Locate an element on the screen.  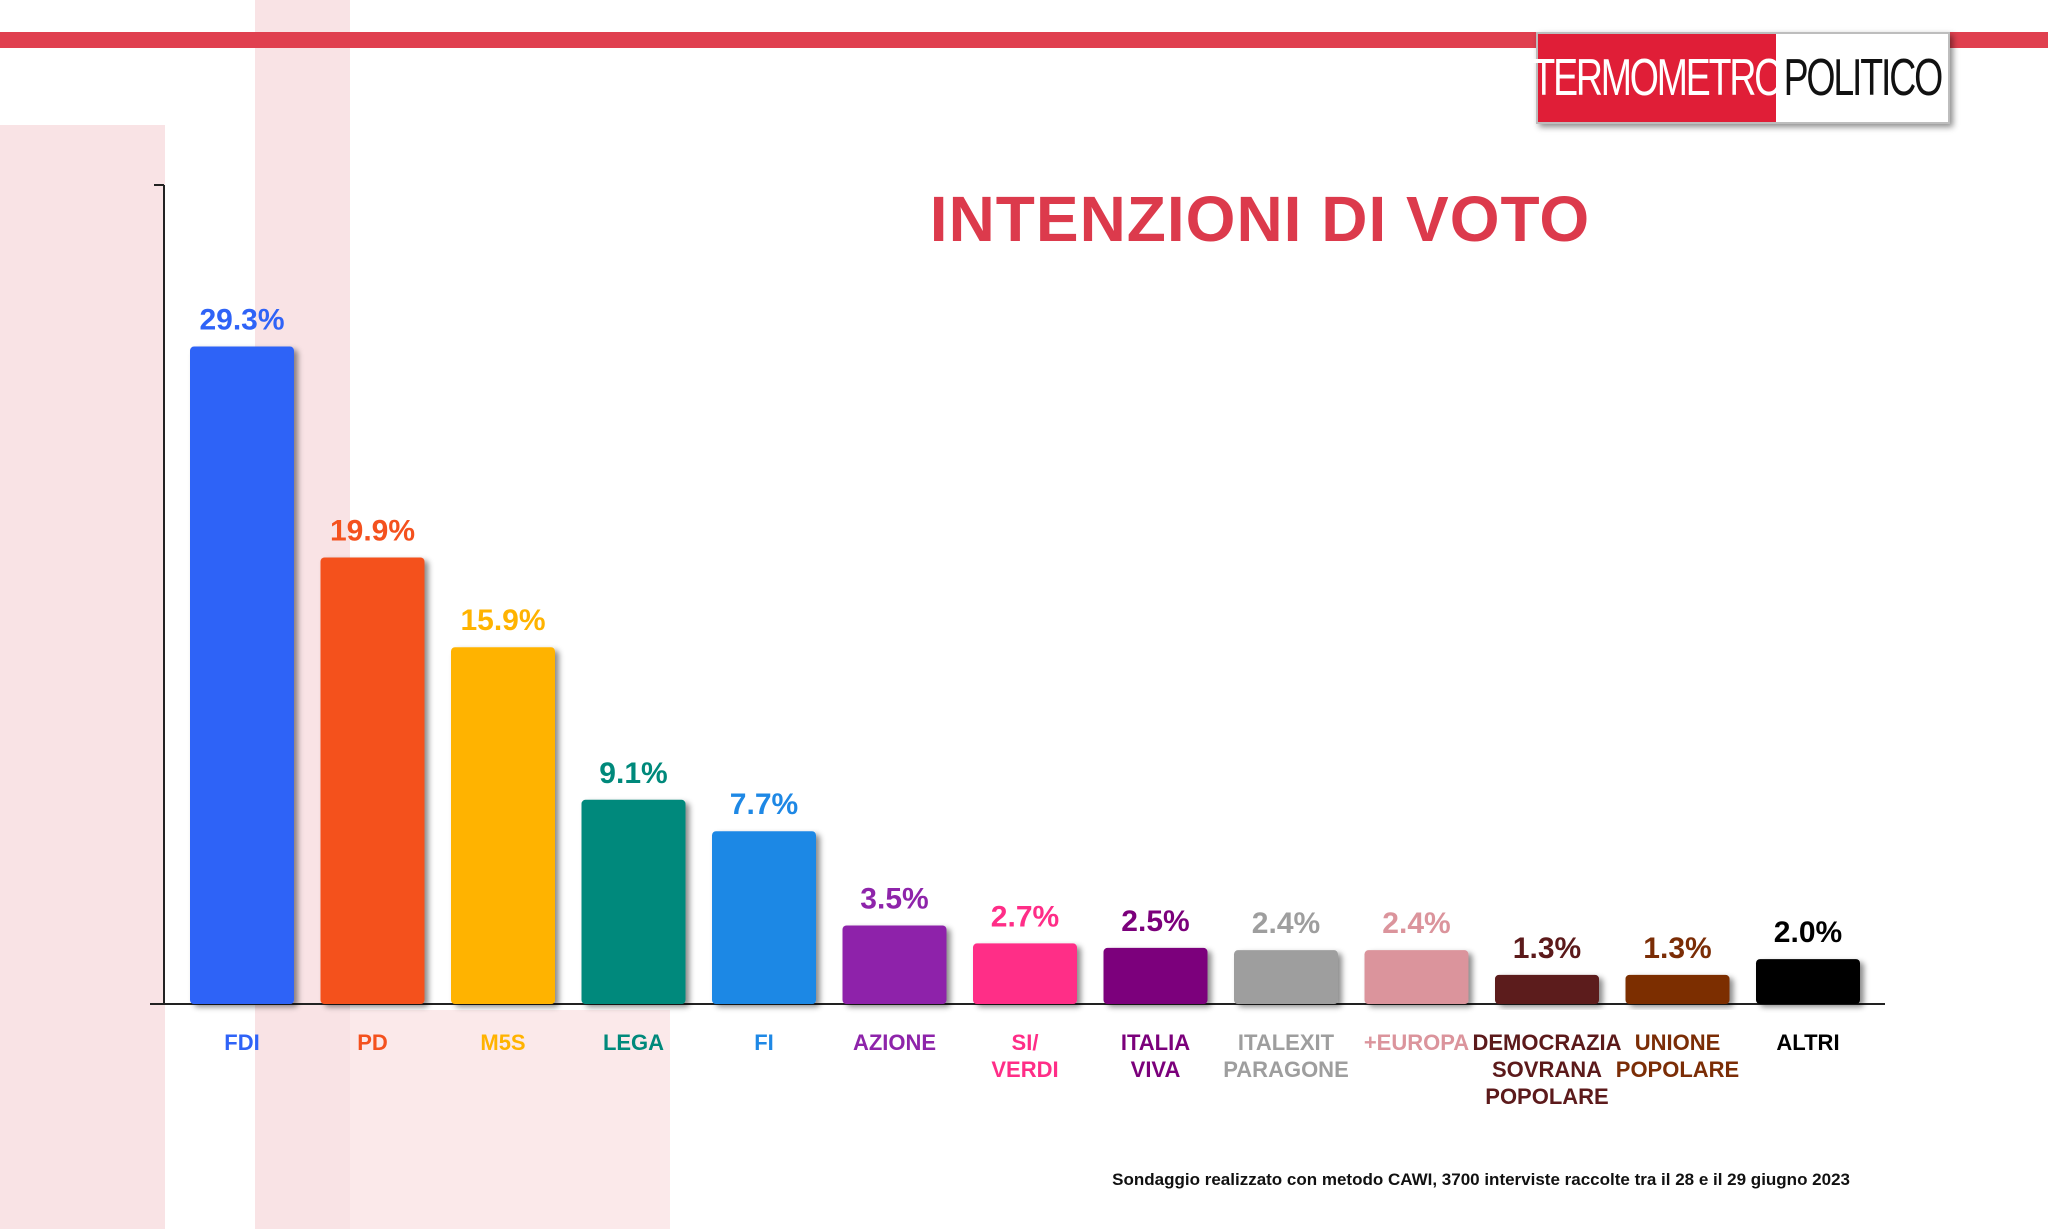
category-label: DEMOCRAZIA SOVRANA POPOLARE is located at coordinates (1546, 1069).